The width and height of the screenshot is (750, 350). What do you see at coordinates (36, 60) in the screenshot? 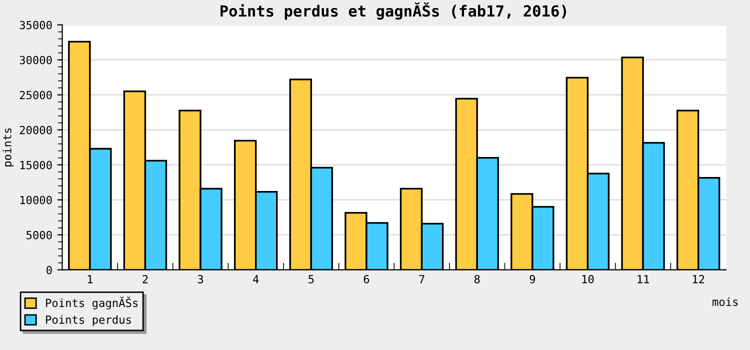
I see `y-tick-label: 30000` at bounding box center [36, 60].